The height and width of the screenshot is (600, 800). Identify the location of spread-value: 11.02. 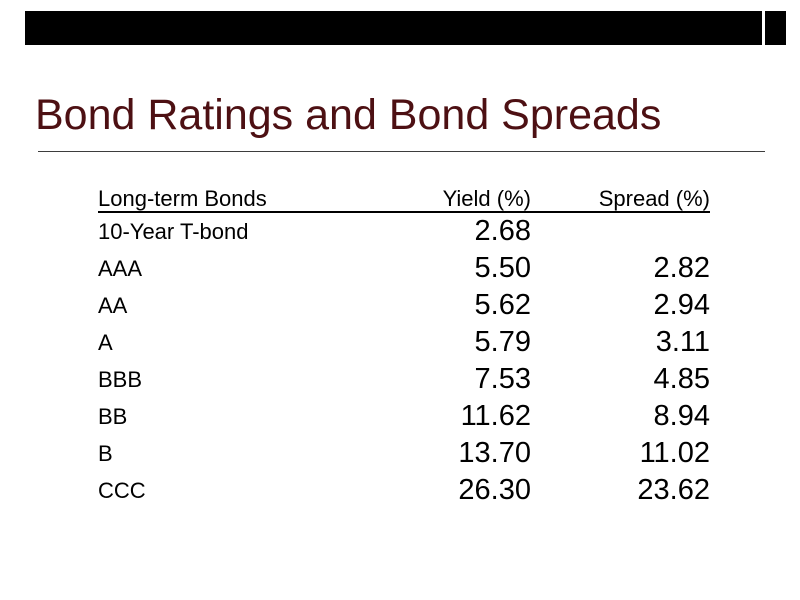
(674, 453).